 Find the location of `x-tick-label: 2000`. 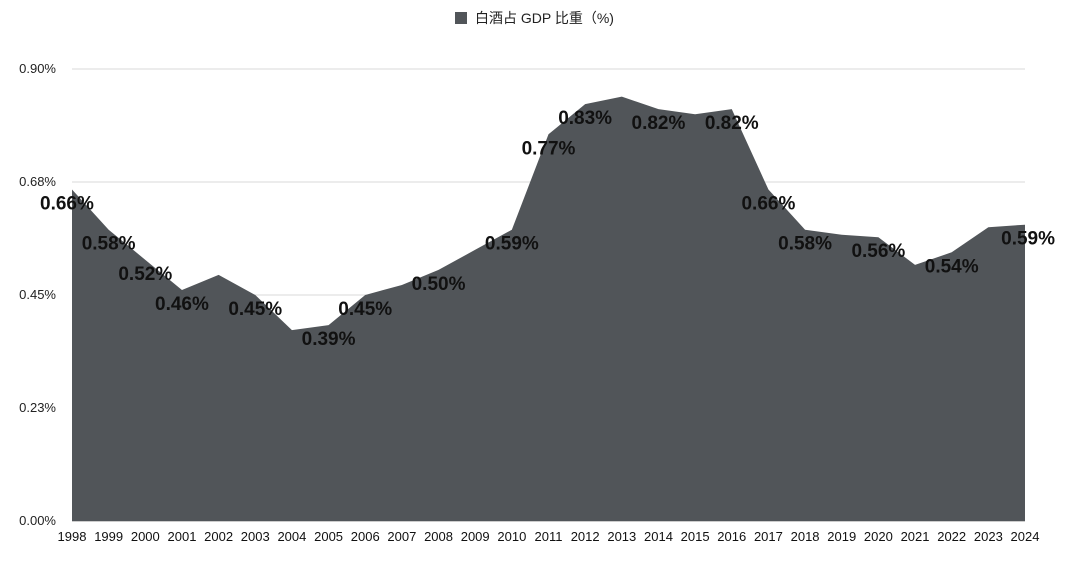

x-tick-label: 2000 is located at coordinates (145, 536).